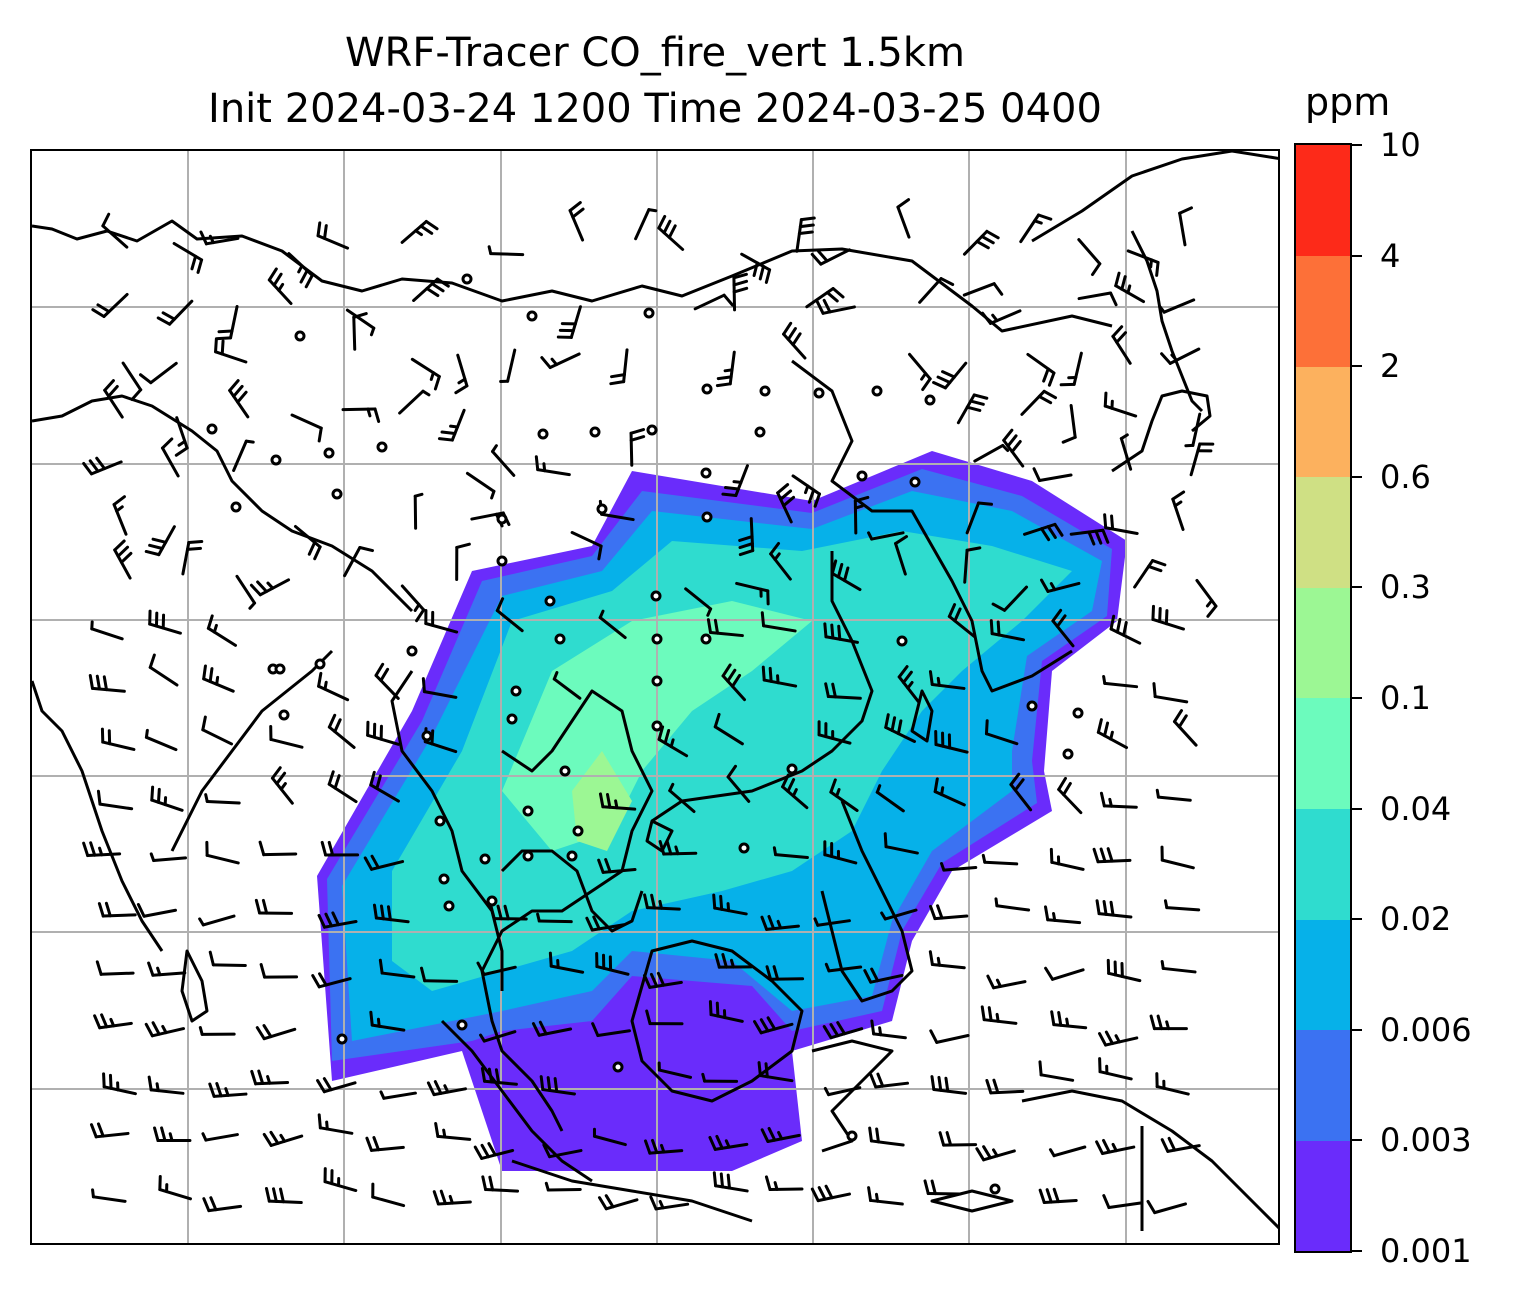 This screenshot has height=1306, width=1528. I want to click on coast-new-guinea, so click(1149, 1159).